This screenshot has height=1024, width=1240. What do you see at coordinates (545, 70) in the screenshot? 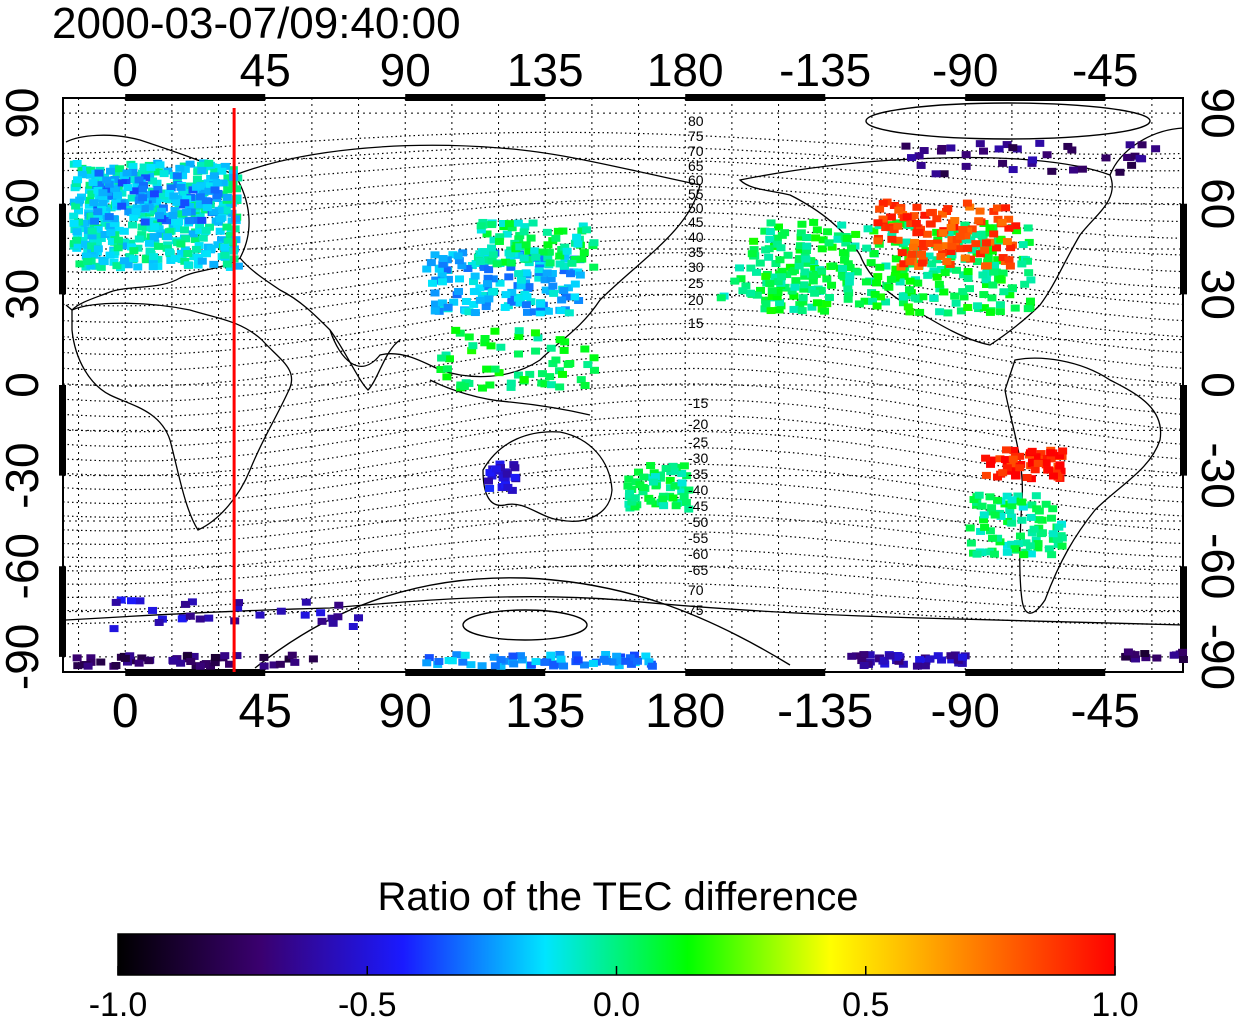
I see `top-lon-tick-label: 135` at bounding box center [545, 70].